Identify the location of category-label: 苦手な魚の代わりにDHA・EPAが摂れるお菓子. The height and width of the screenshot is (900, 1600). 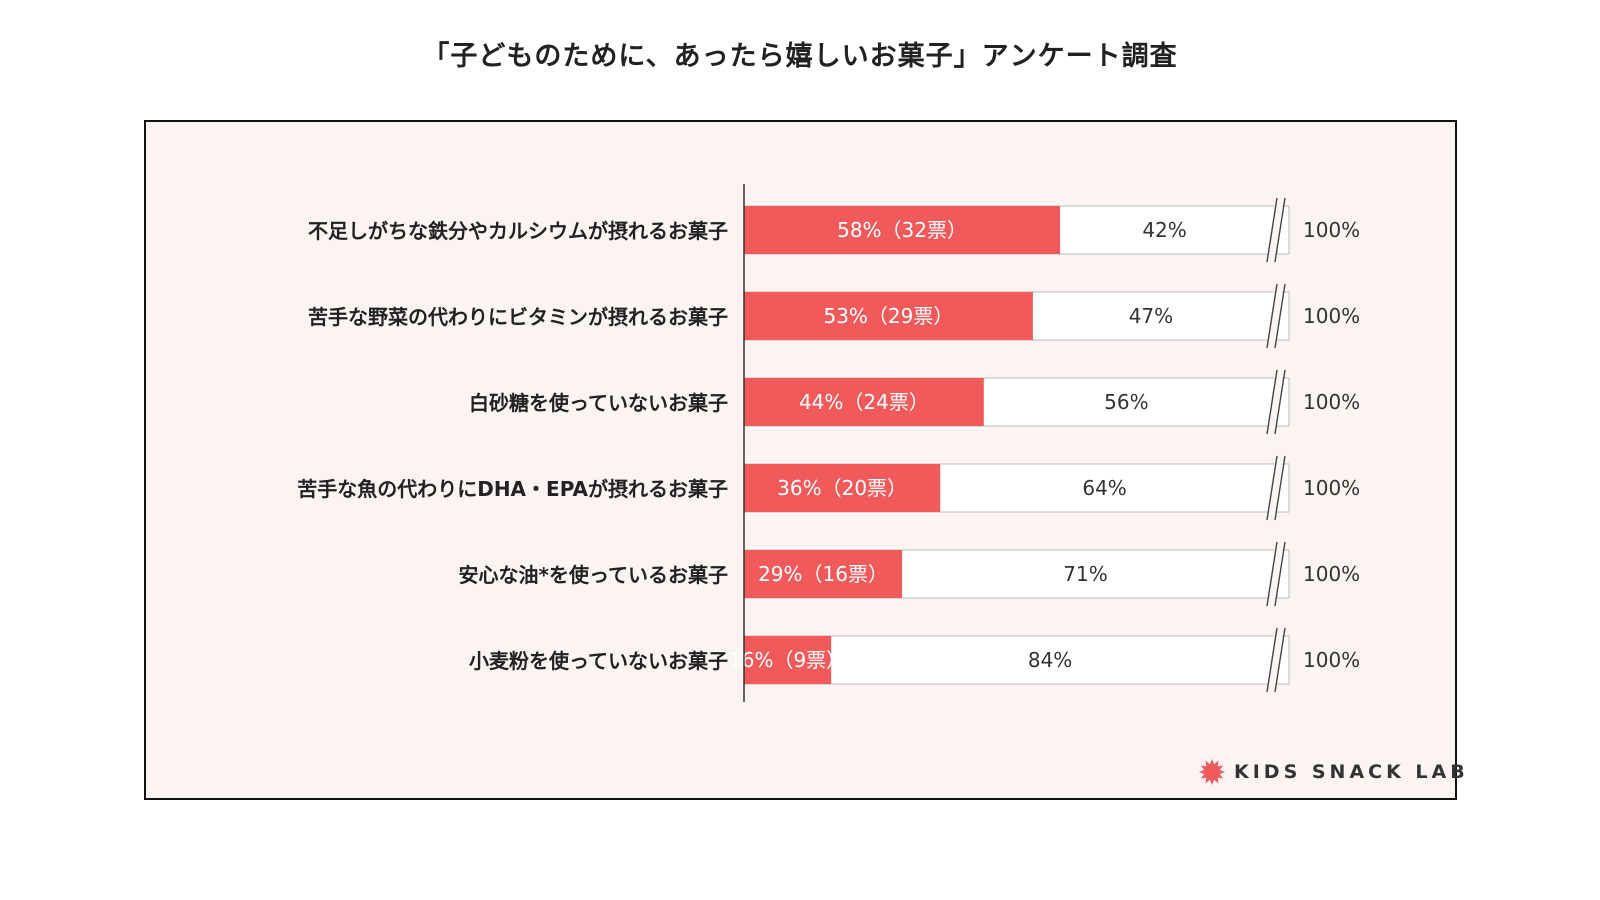
(512, 489).